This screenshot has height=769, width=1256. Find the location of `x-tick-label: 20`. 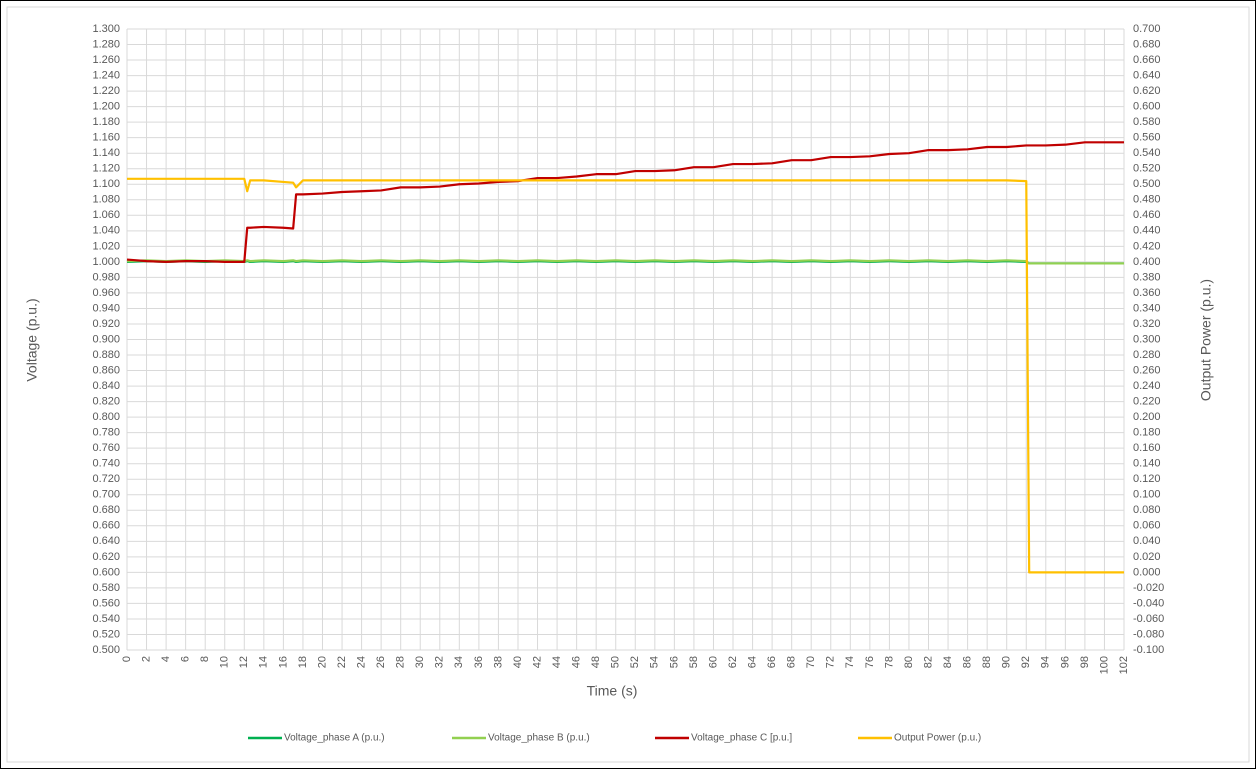

x-tick-label: 20 is located at coordinates (322, 662).